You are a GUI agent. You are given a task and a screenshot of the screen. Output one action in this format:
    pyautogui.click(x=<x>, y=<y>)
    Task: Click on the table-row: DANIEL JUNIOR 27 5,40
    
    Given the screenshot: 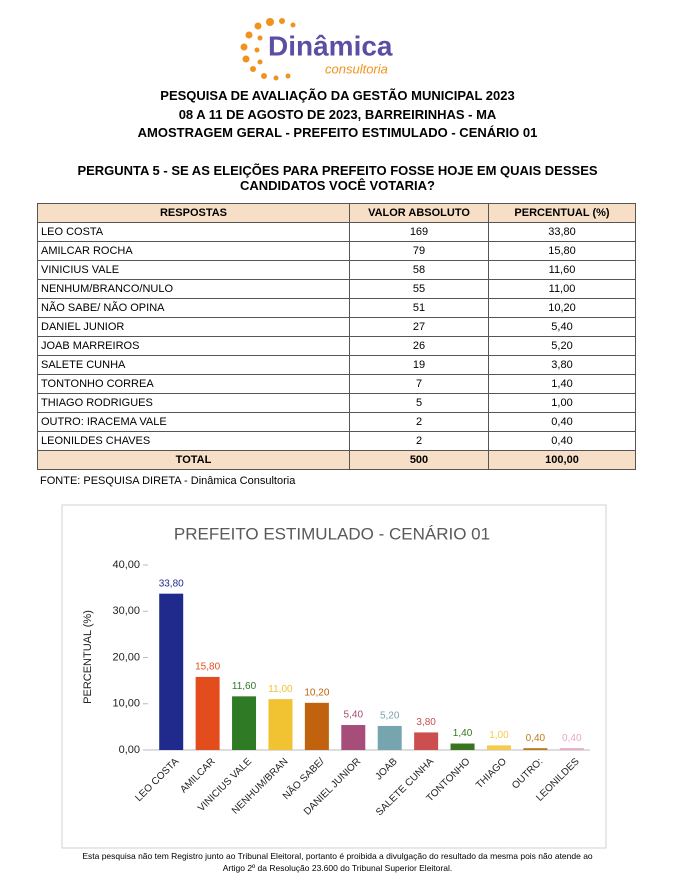 What is the action you would take?
    pyautogui.click(x=336, y=327)
    